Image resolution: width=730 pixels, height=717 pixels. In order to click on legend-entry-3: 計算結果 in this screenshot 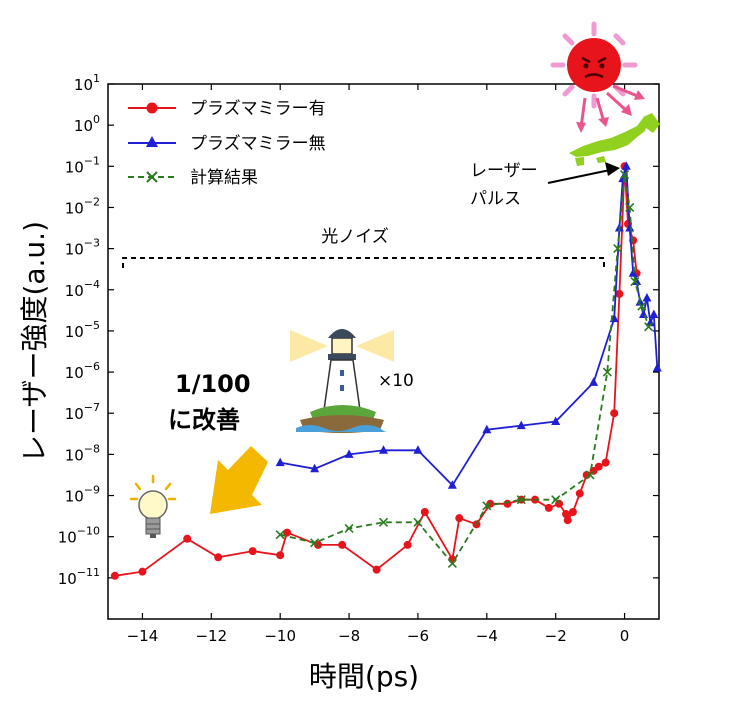, I will do `click(193, 178)`.